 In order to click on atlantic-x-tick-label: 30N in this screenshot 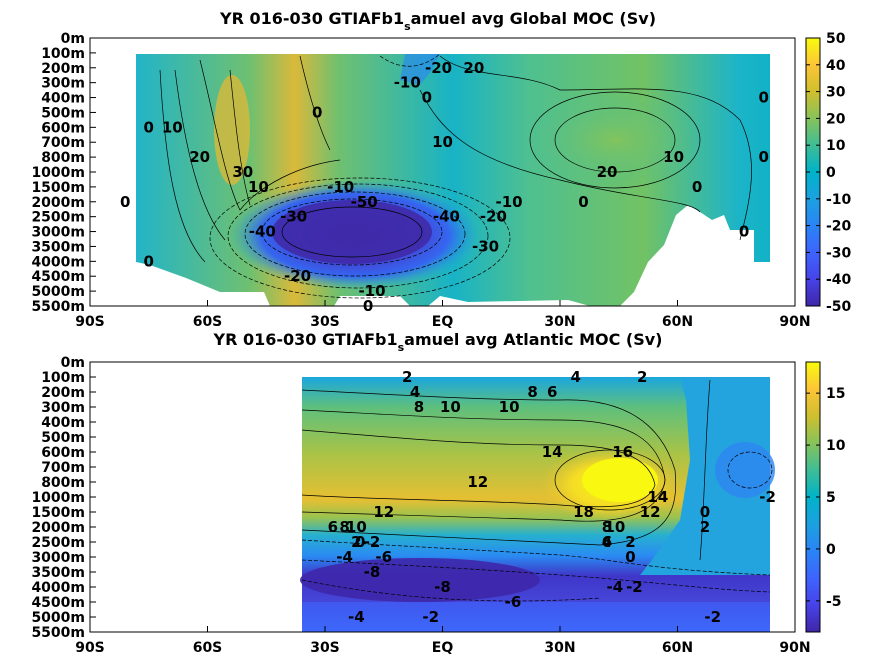, I will do `click(559, 648)`.